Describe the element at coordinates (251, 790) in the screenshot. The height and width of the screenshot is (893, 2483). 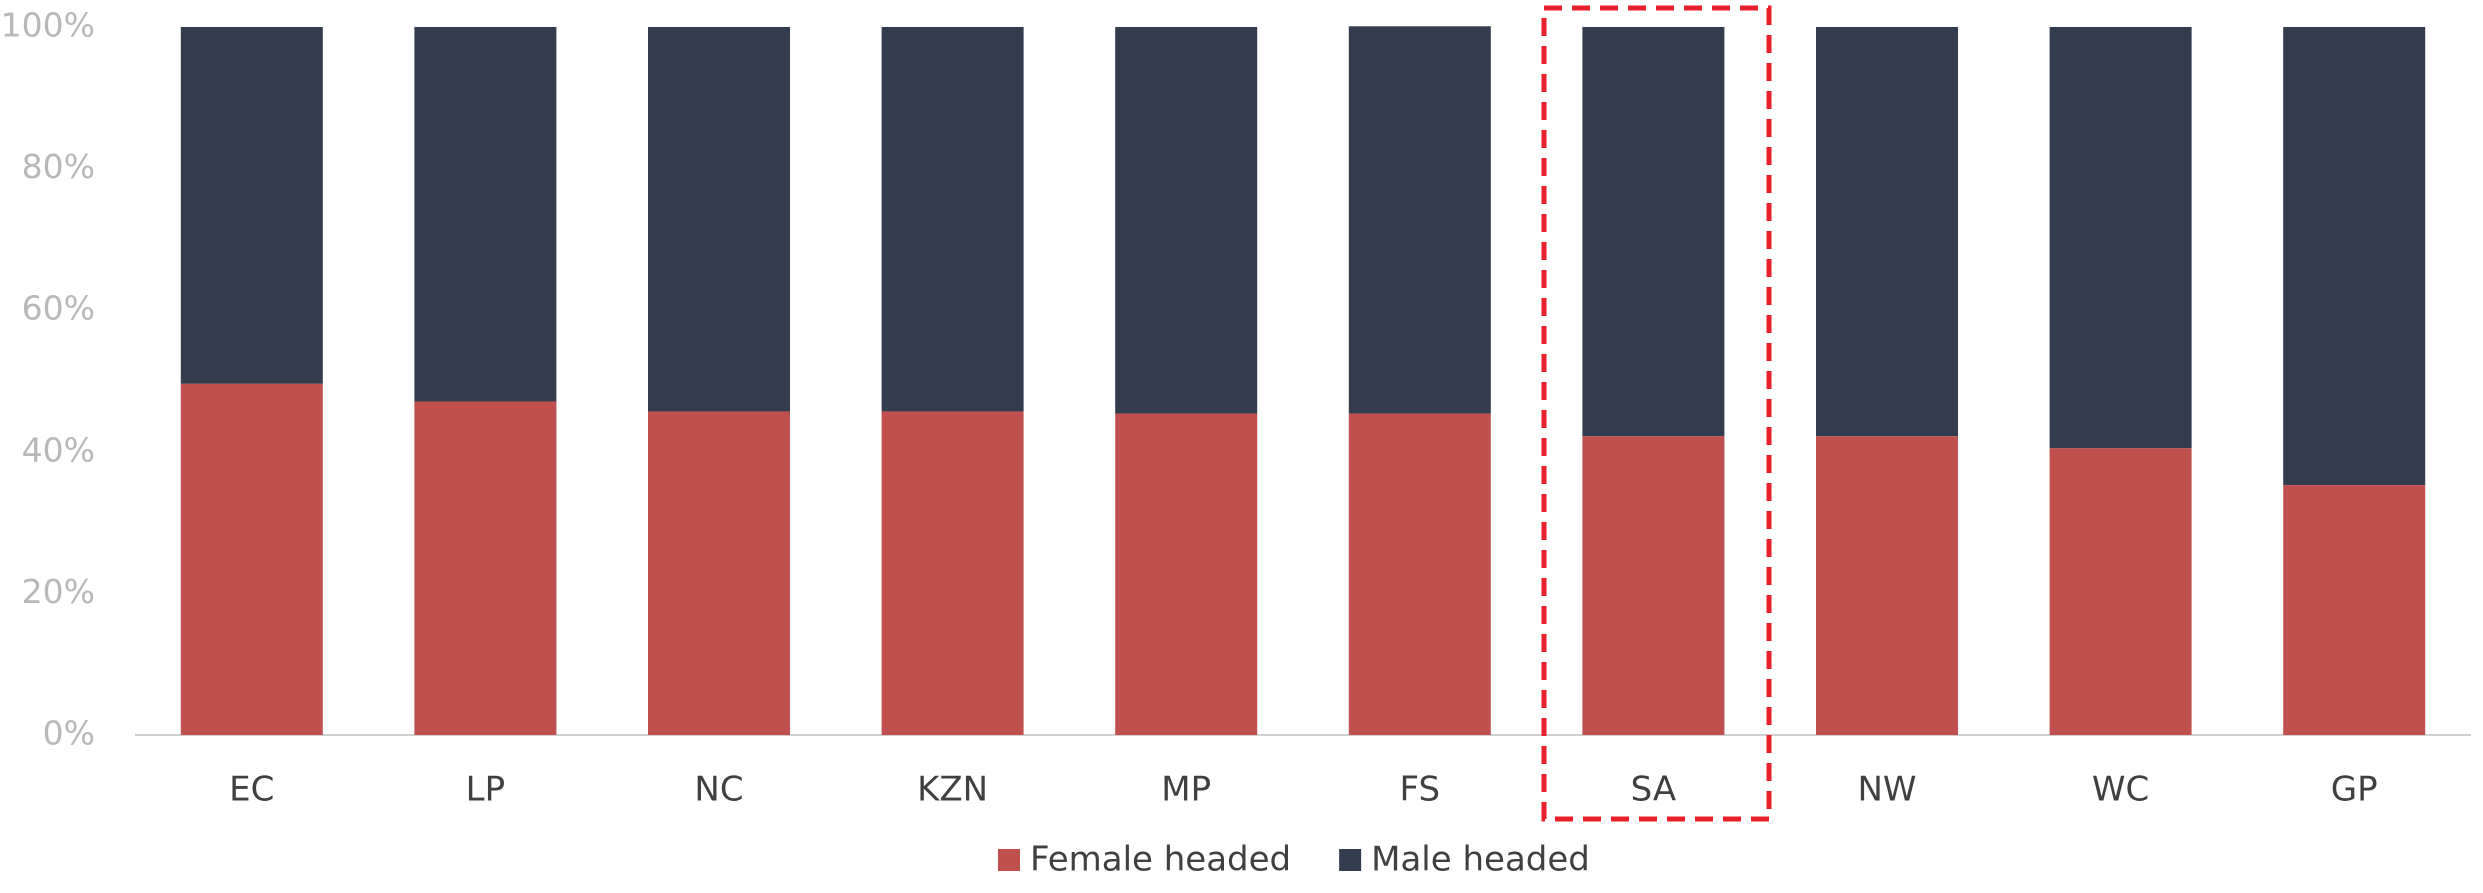
I see `x-tick-label: EC` at that location.